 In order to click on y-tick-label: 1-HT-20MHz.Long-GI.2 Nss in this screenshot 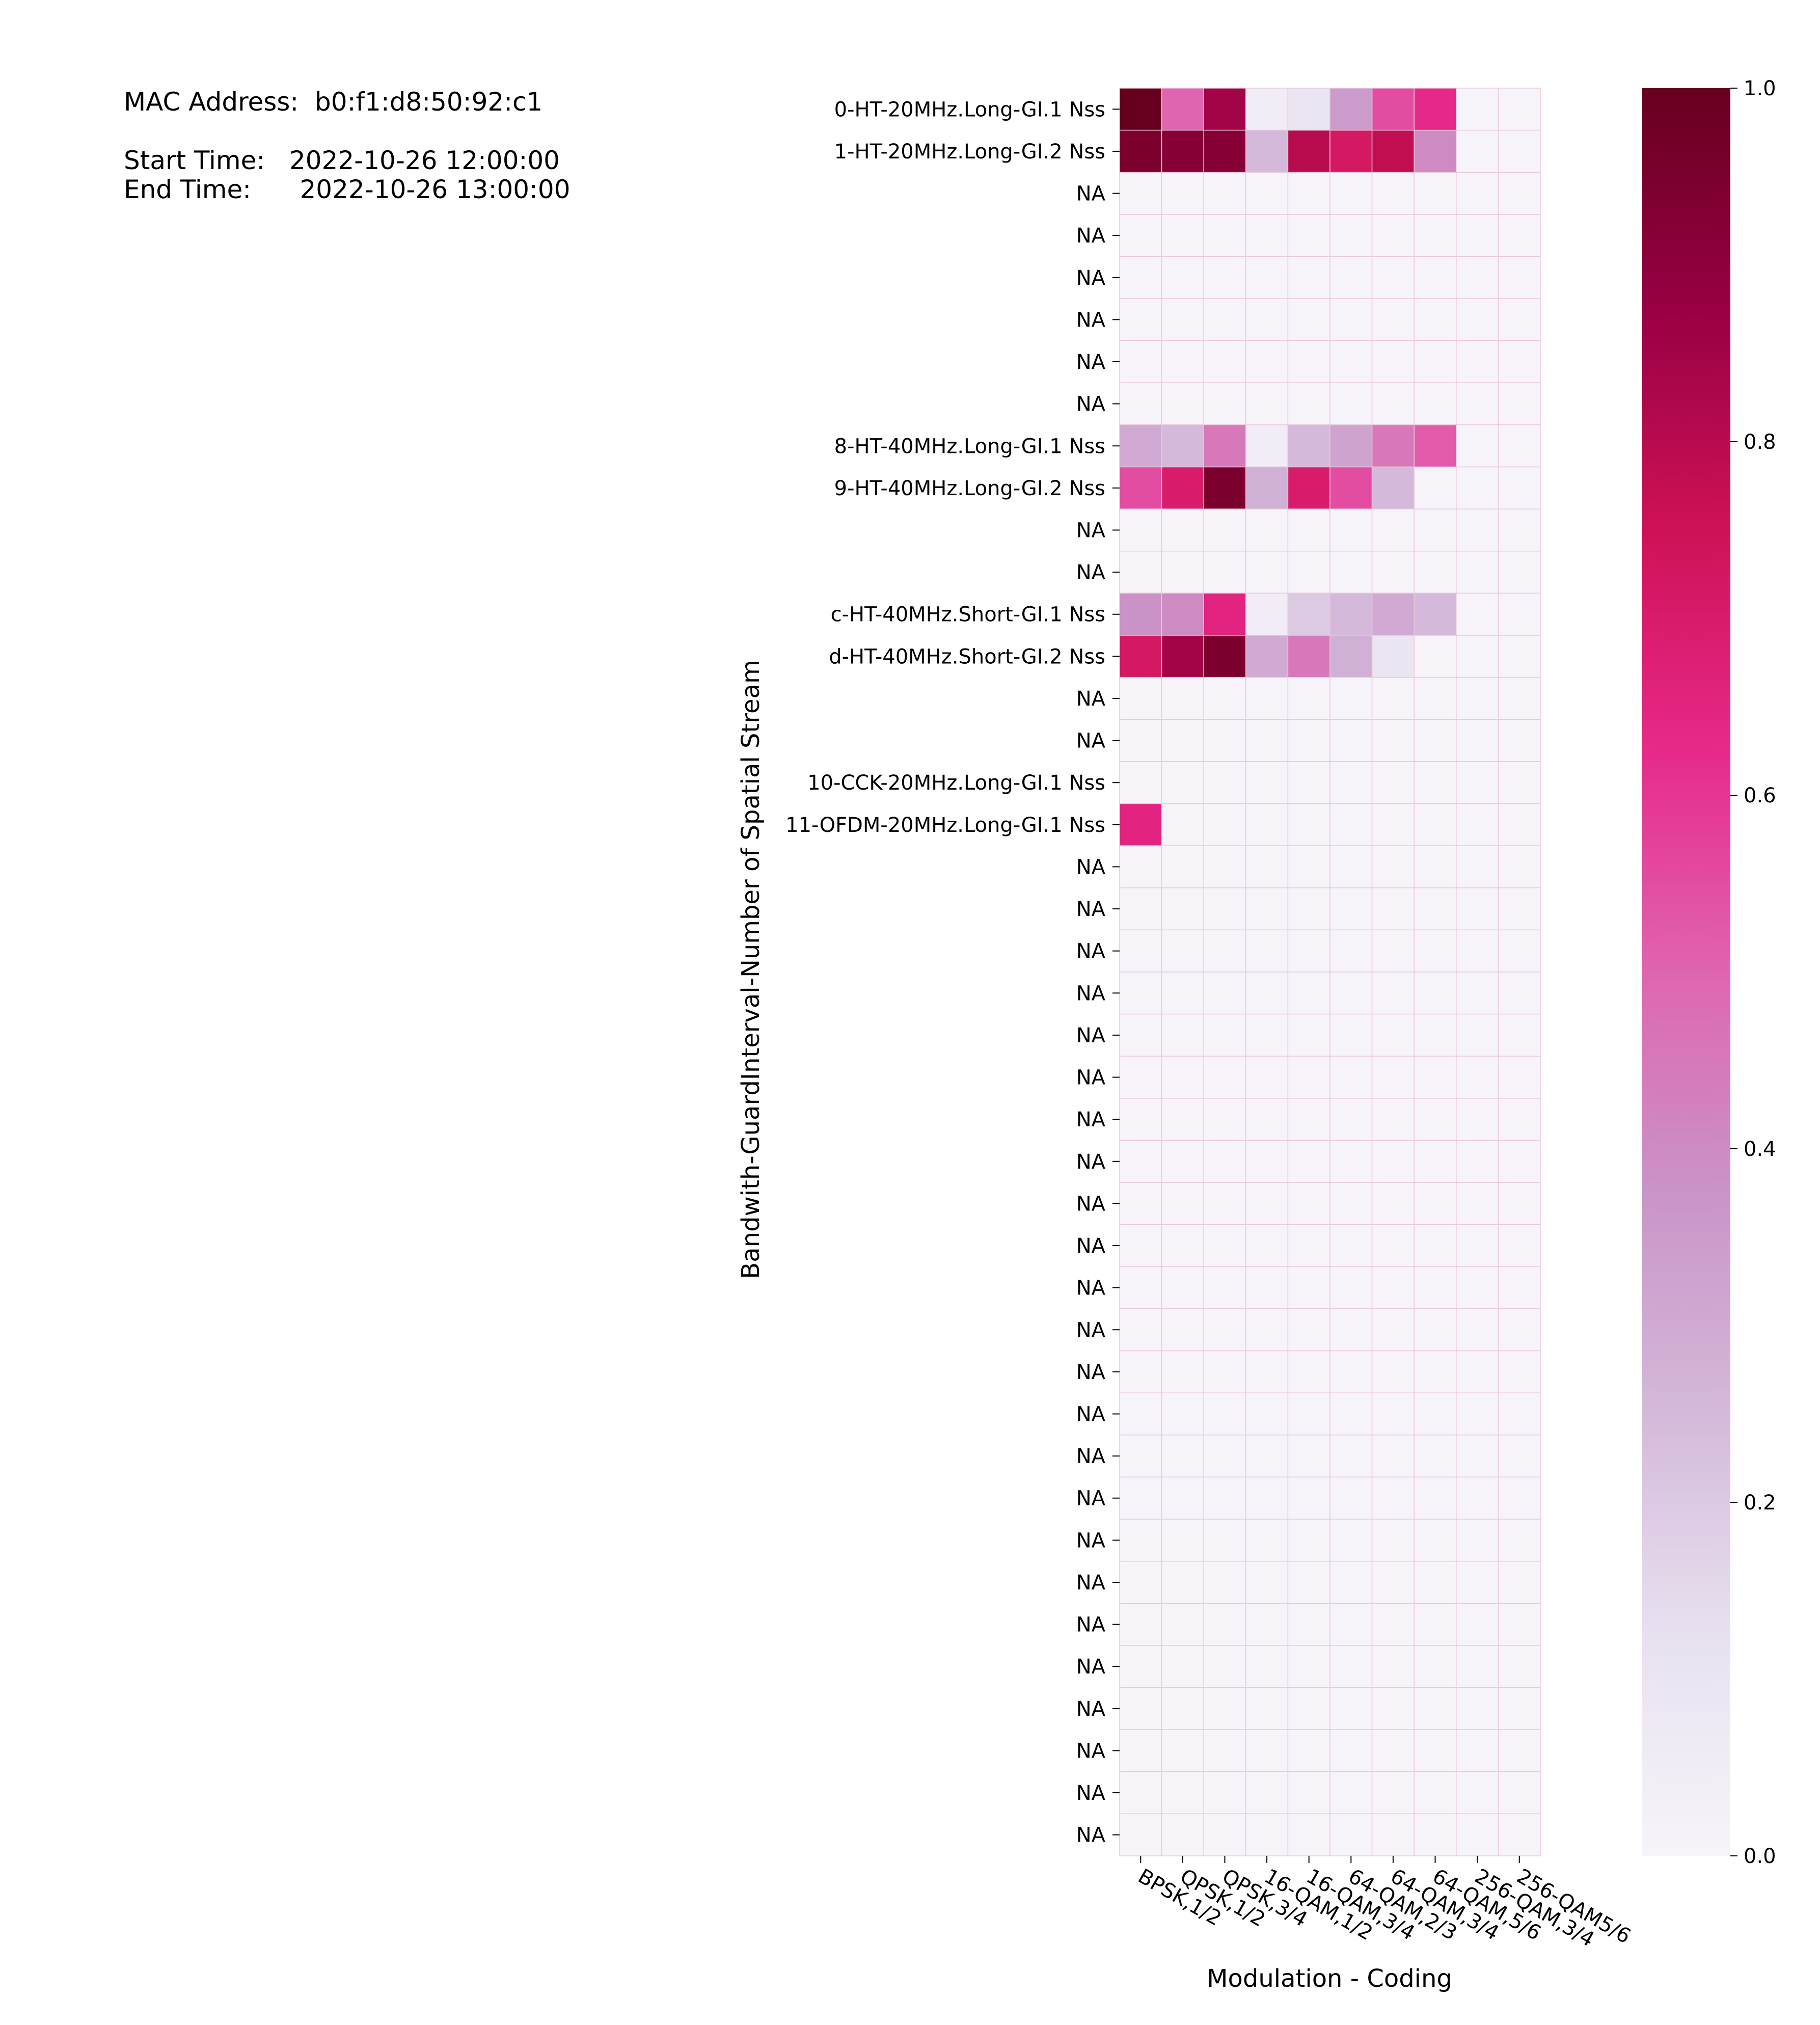, I will do `click(969, 152)`.